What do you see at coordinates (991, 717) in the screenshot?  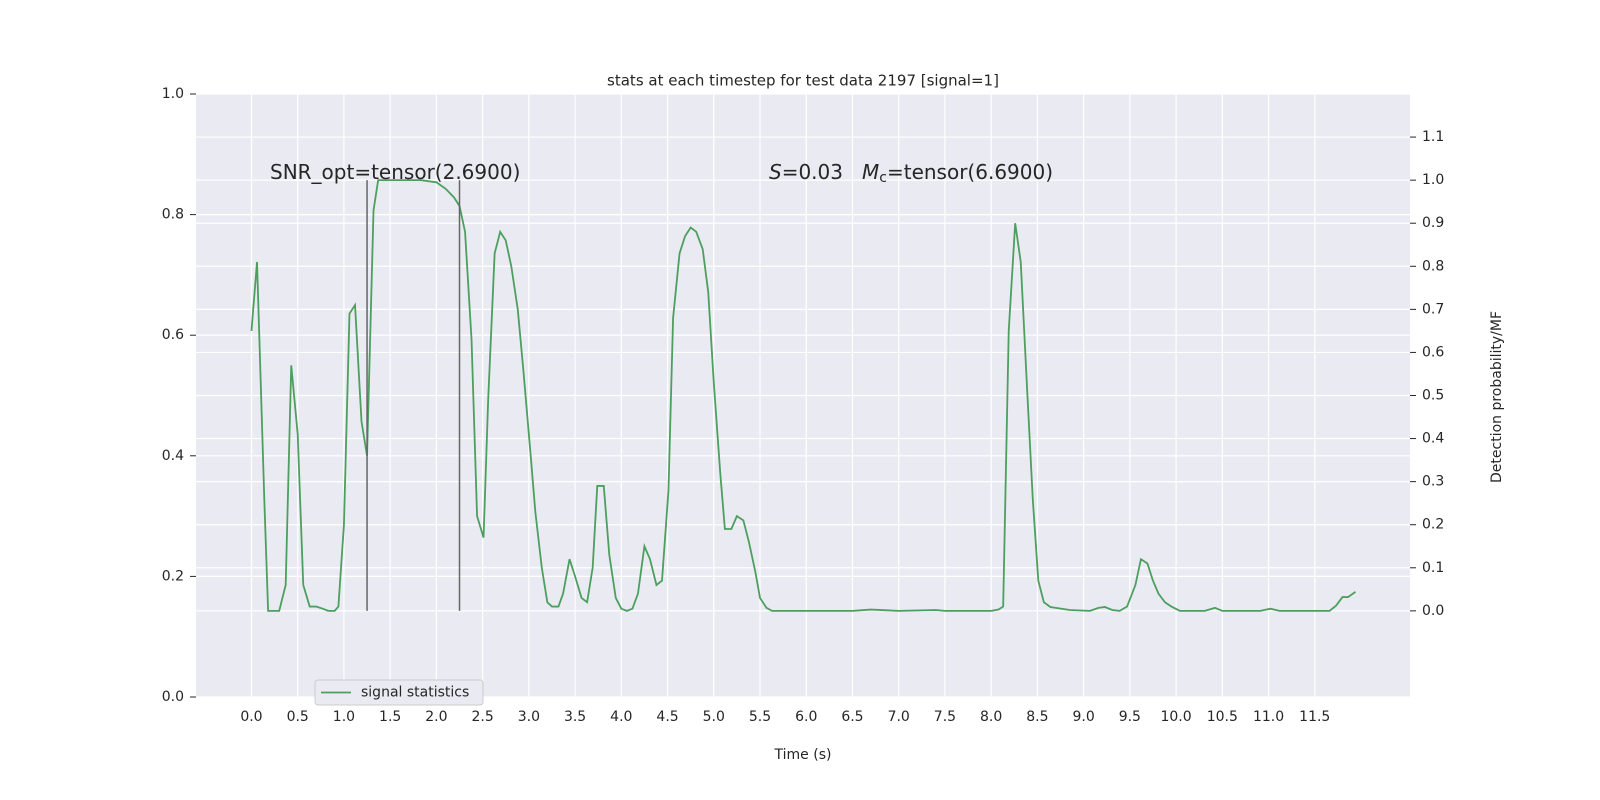 I see `x-tick-label: 8.0` at bounding box center [991, 717].